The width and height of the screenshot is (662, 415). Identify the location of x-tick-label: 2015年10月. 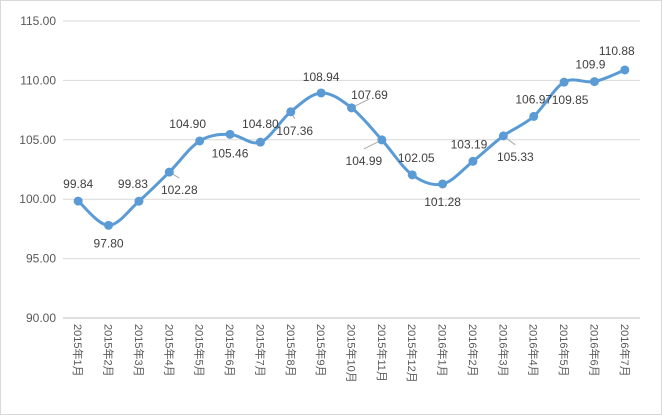
(352, 353).